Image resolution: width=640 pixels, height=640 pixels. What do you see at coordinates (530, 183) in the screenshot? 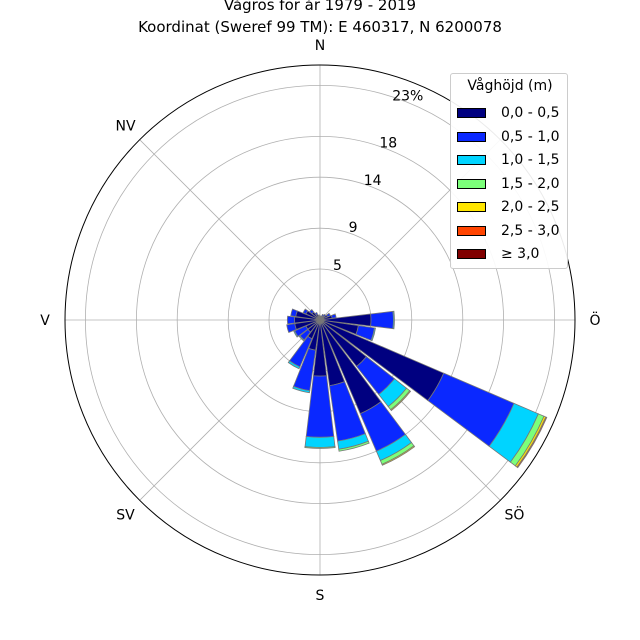
I see `legend-label: 1,5 - 2,0` at bounding box center [530, 183].